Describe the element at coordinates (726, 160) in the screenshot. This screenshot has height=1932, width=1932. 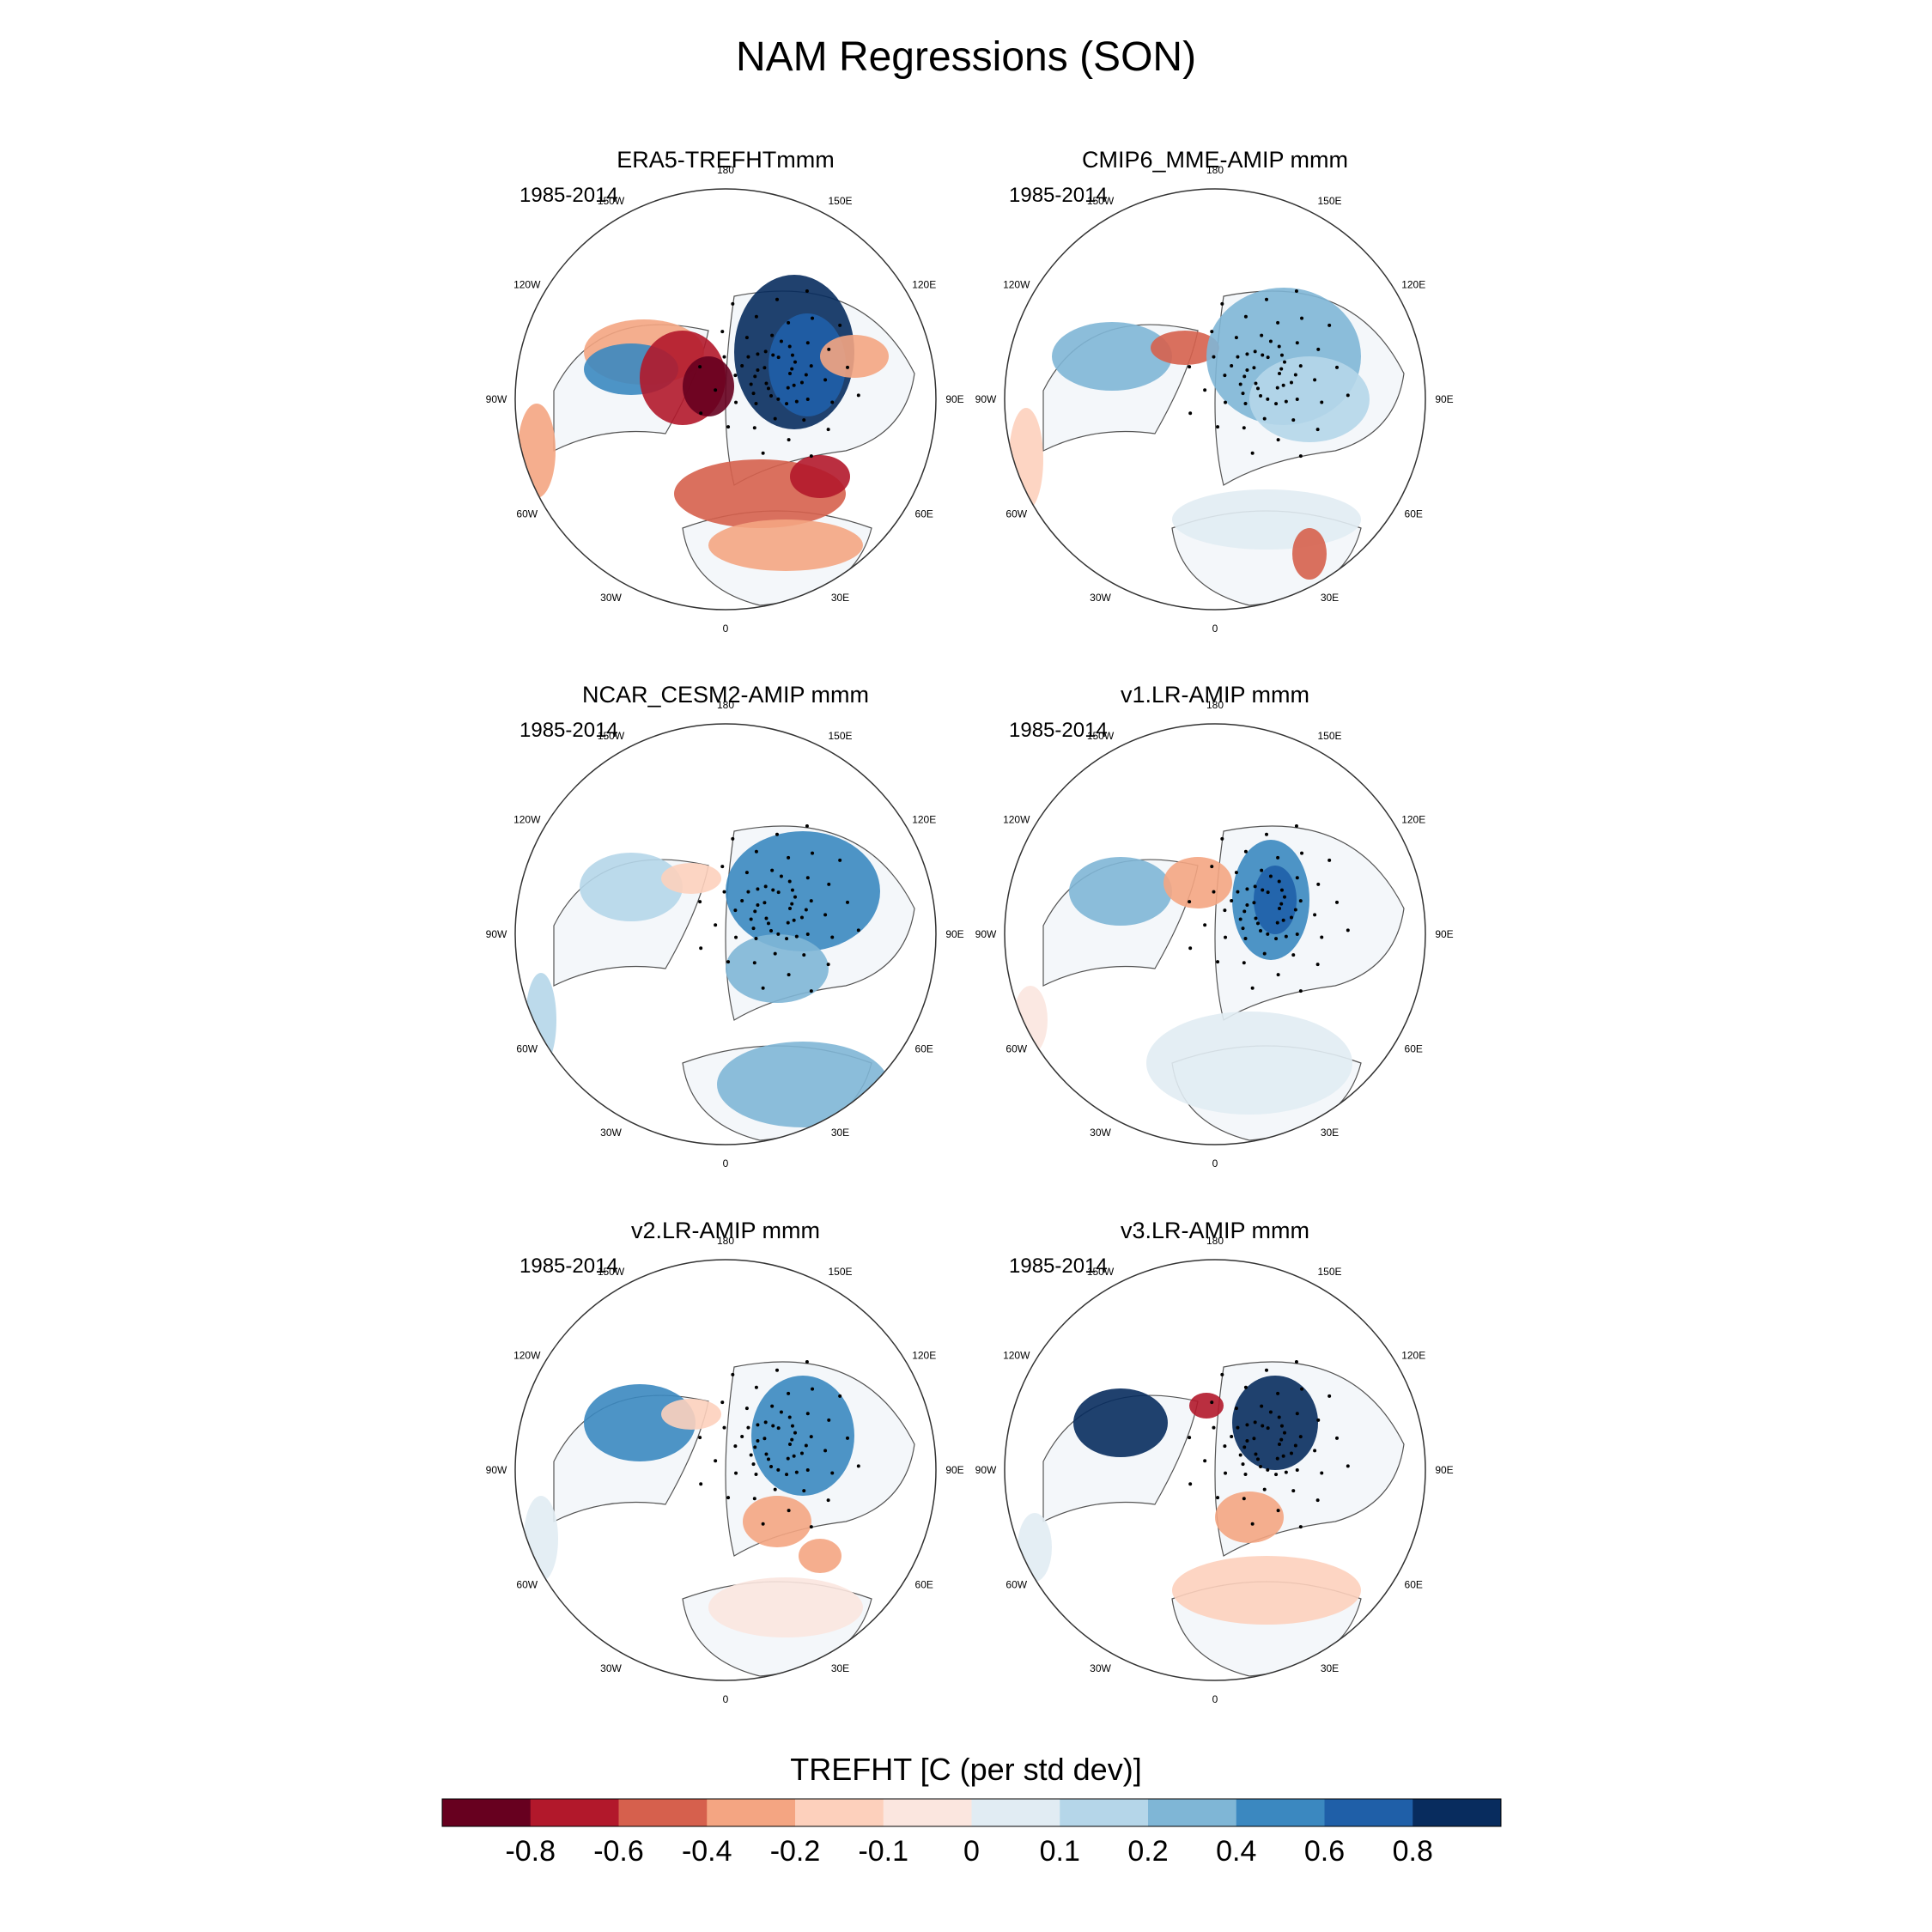
I see `panel-title: ERA5-TREFHTmmm` at that location.